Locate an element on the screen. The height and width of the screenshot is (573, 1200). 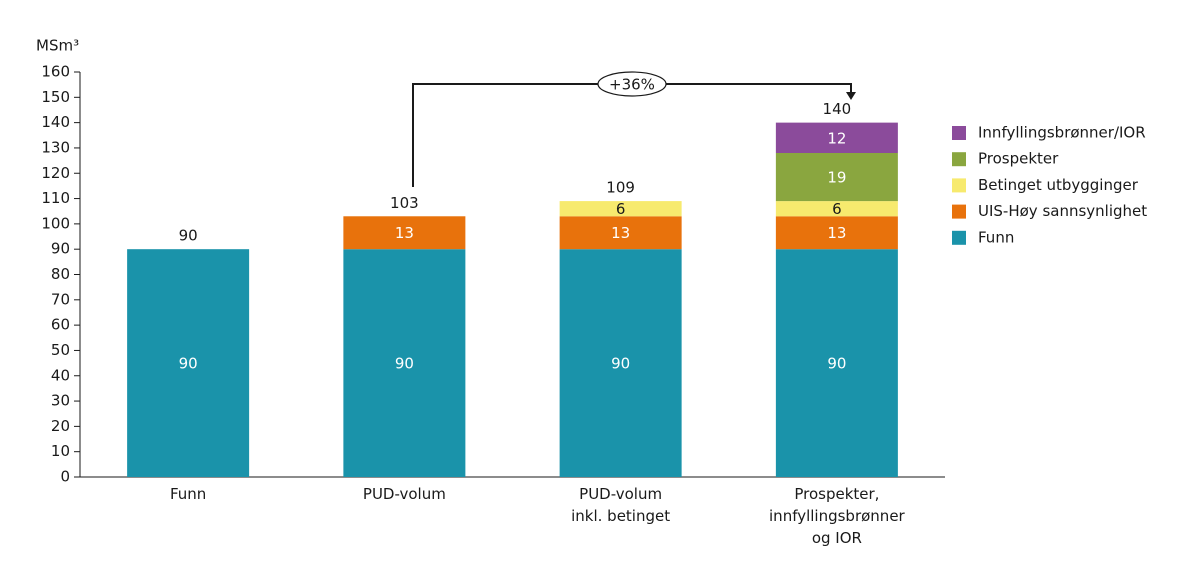
annotation: +36% is located at coordinates (632, 85).